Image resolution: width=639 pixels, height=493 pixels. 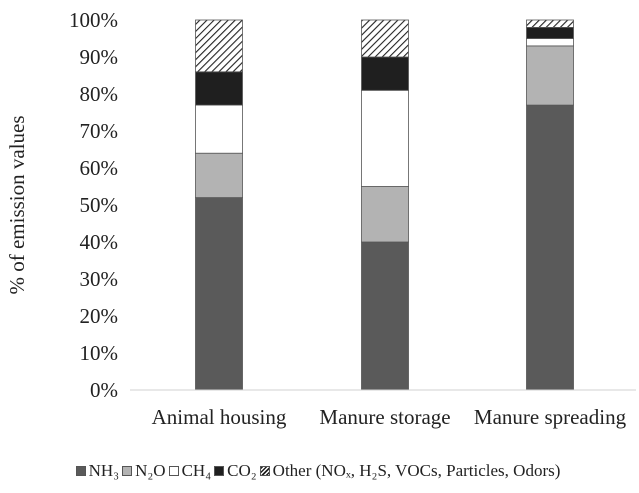 I want to click on legend-item: CH₄, so click(x=190, y=471).